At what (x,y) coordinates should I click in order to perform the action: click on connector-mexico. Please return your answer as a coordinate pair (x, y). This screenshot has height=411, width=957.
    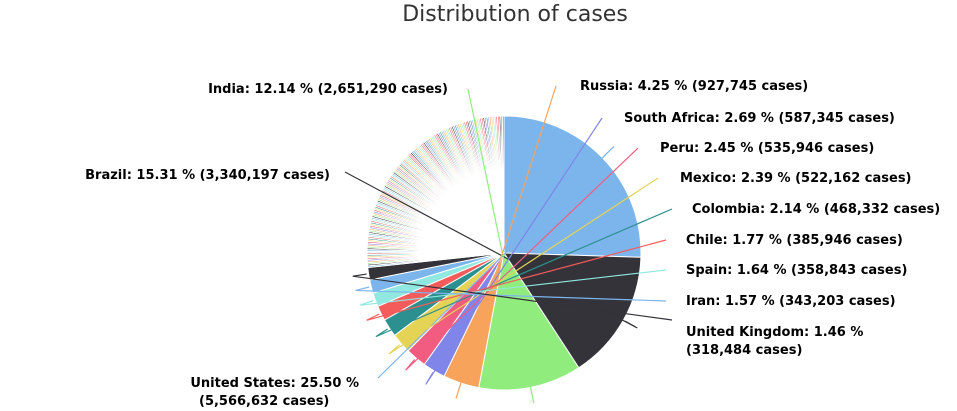
    Looking at the image, I should click on (523, 266).